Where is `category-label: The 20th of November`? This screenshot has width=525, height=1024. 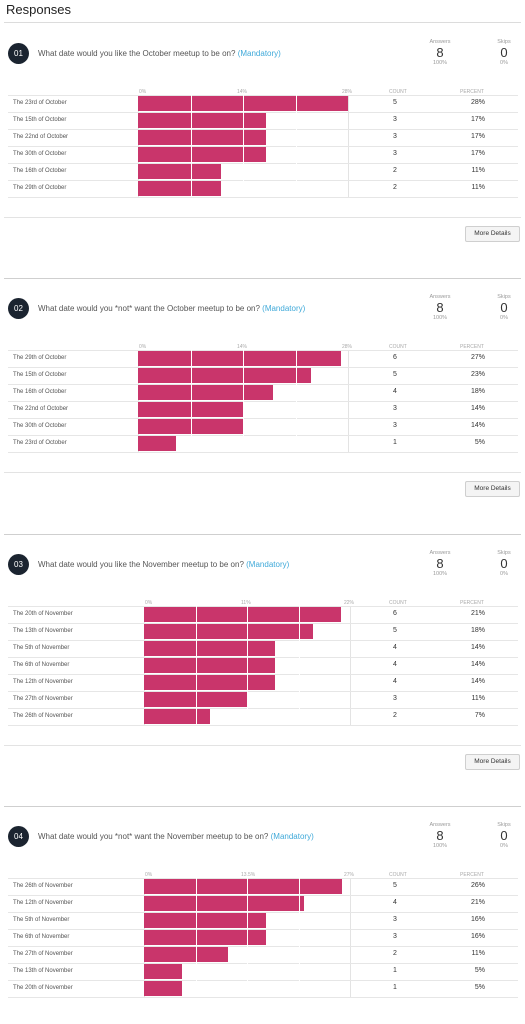
category-label: The 20th of November is located at coordinates (43, 988).